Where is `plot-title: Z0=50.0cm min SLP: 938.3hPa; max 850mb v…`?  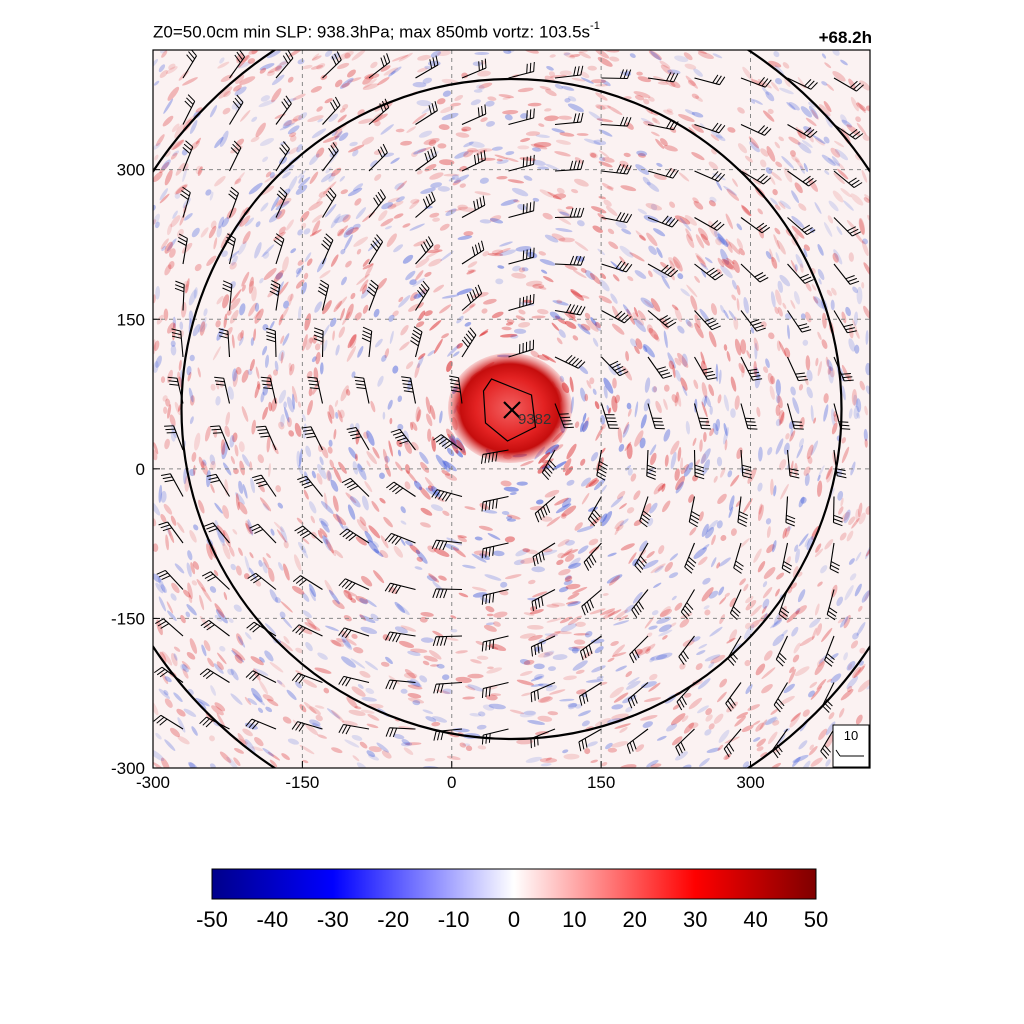 plot-title: Z0=50.0cm min SLP: 938.3hPa; max 850mb v… is located at coordinates (376, 31).